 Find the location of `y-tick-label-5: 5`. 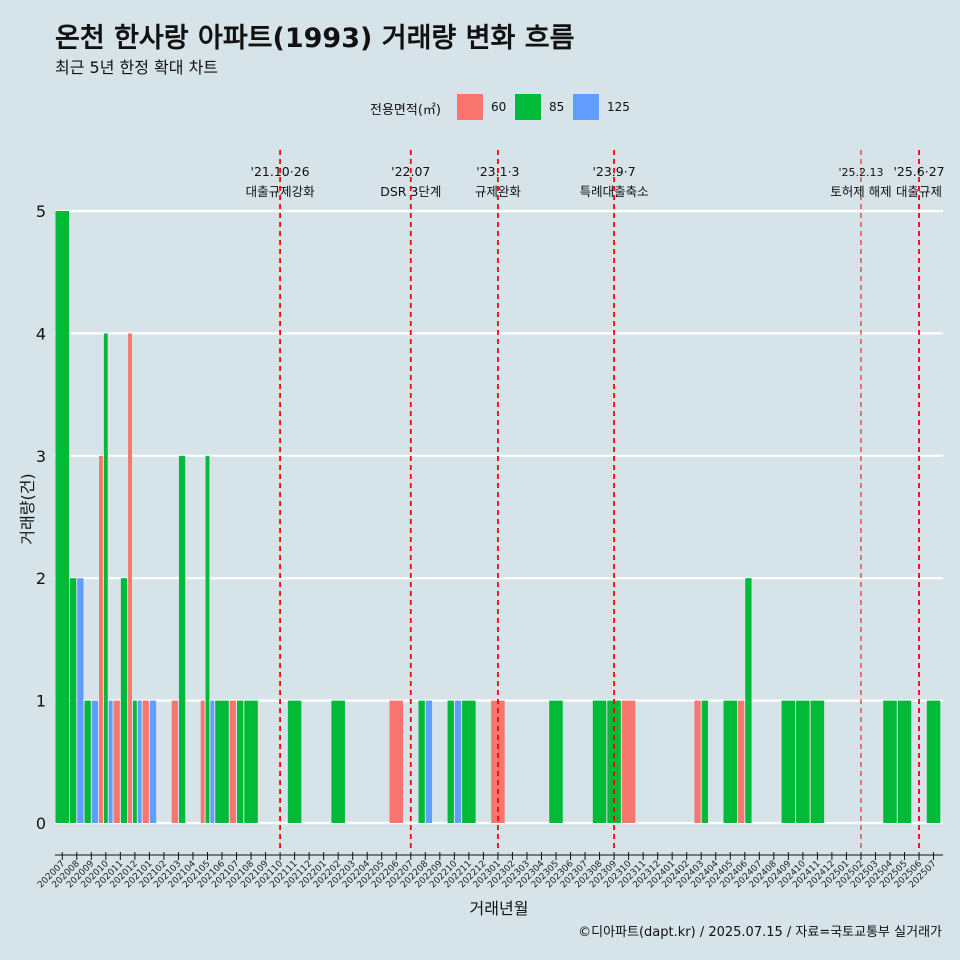

y-tick-label-5: 5 is located at coordinates (41, 211).